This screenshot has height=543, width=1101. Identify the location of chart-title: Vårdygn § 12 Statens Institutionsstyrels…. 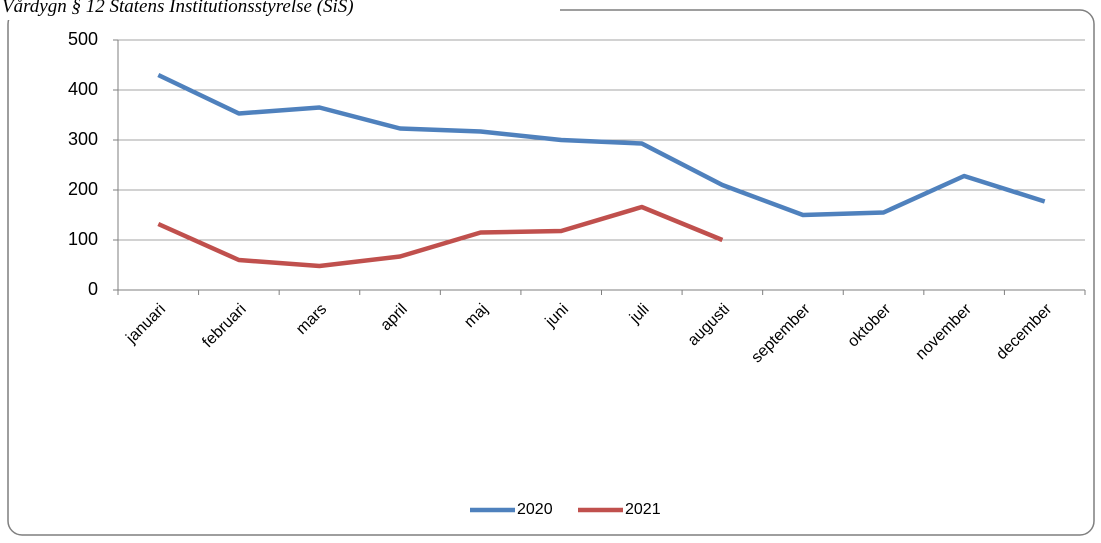
(178, 8).